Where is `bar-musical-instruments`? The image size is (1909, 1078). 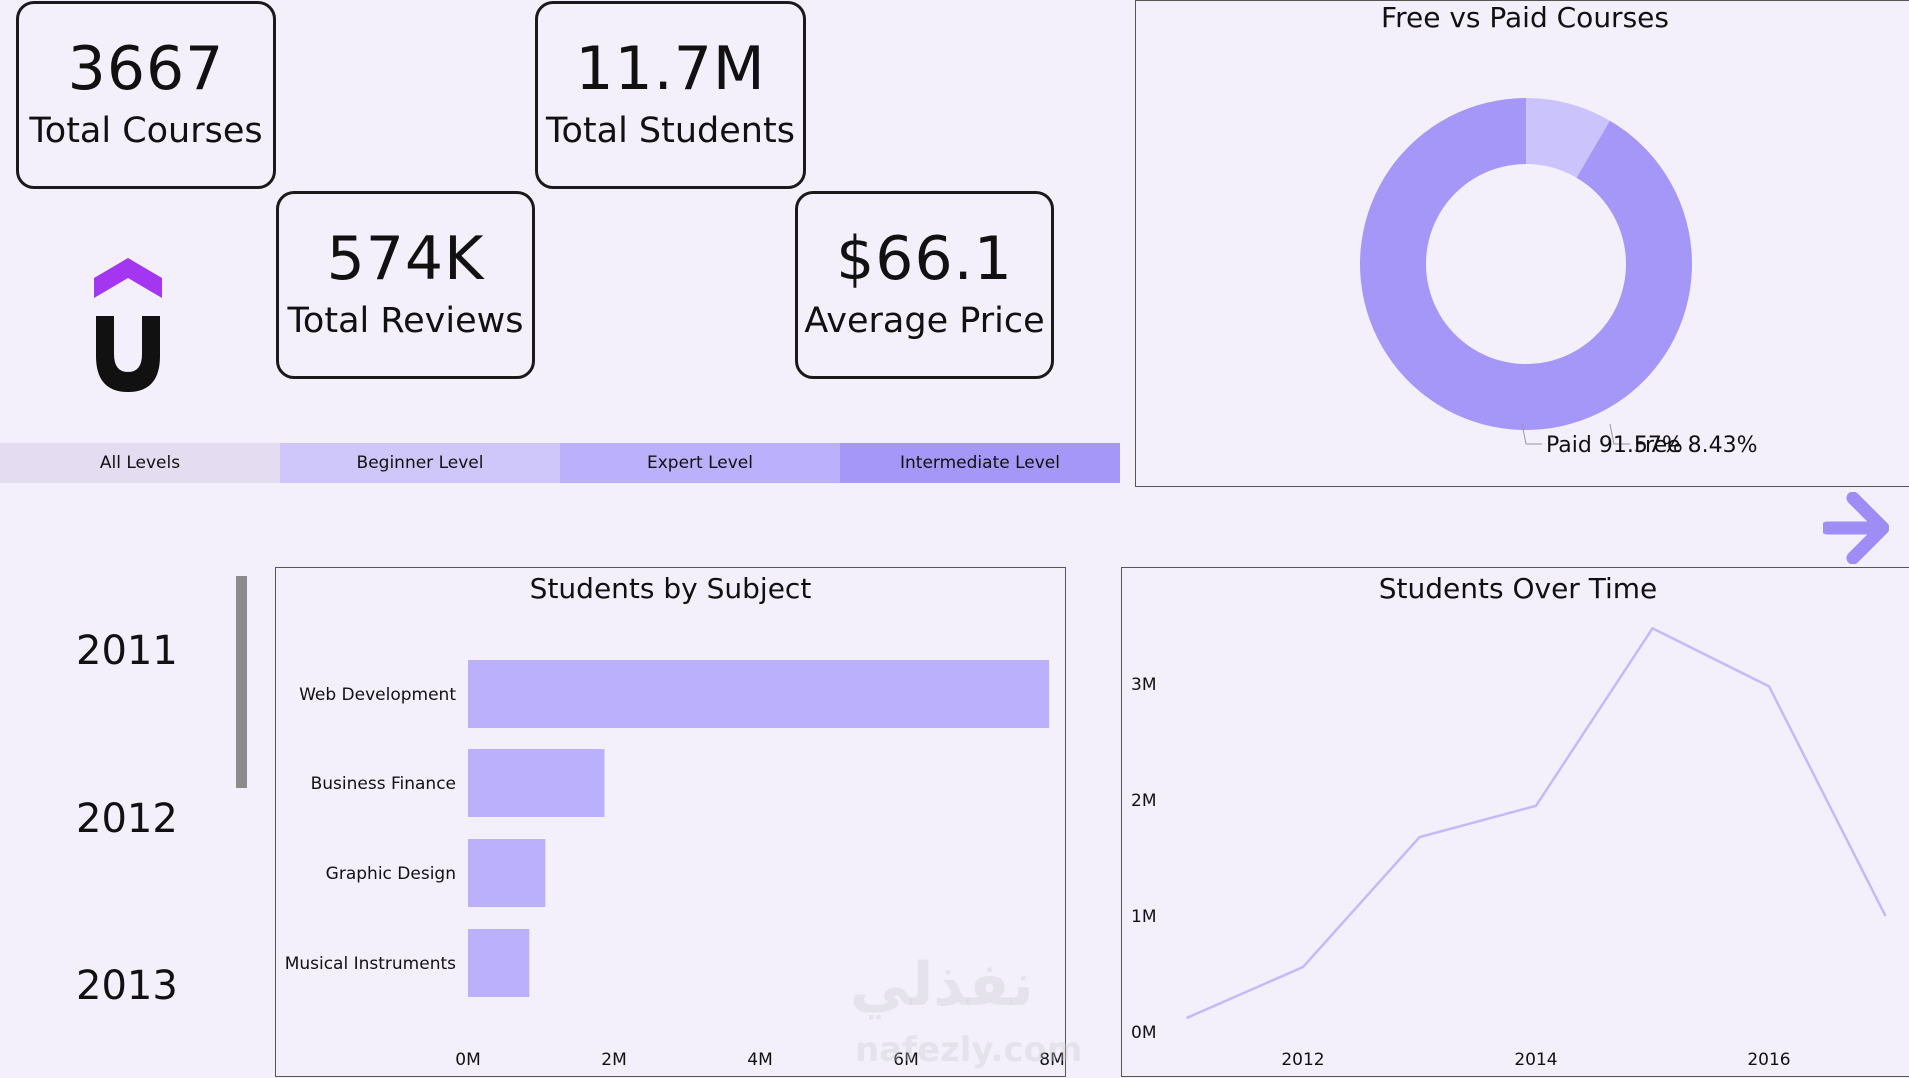
bar-musical-instruments is located at coordinates (499, 963).